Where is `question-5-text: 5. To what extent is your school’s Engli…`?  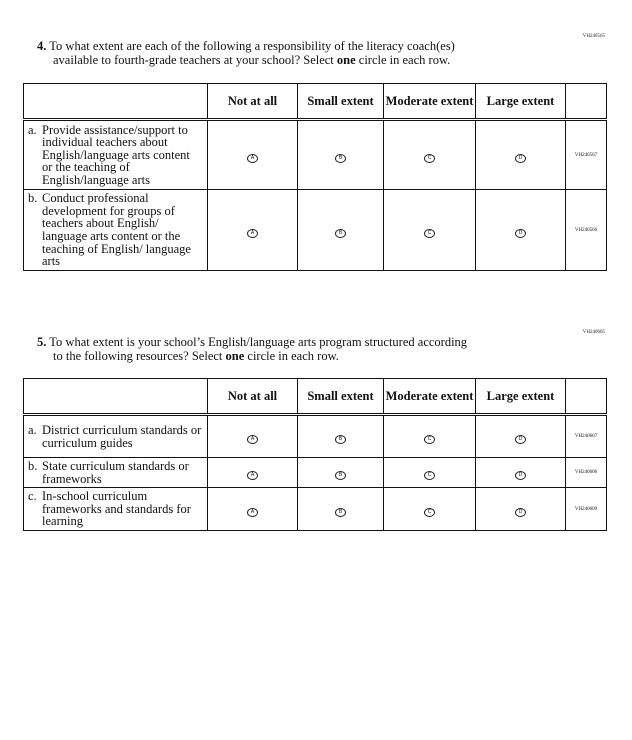 question-5-text: 5. To what extent is your school’s Engli… is located at coordinates (297, 349).